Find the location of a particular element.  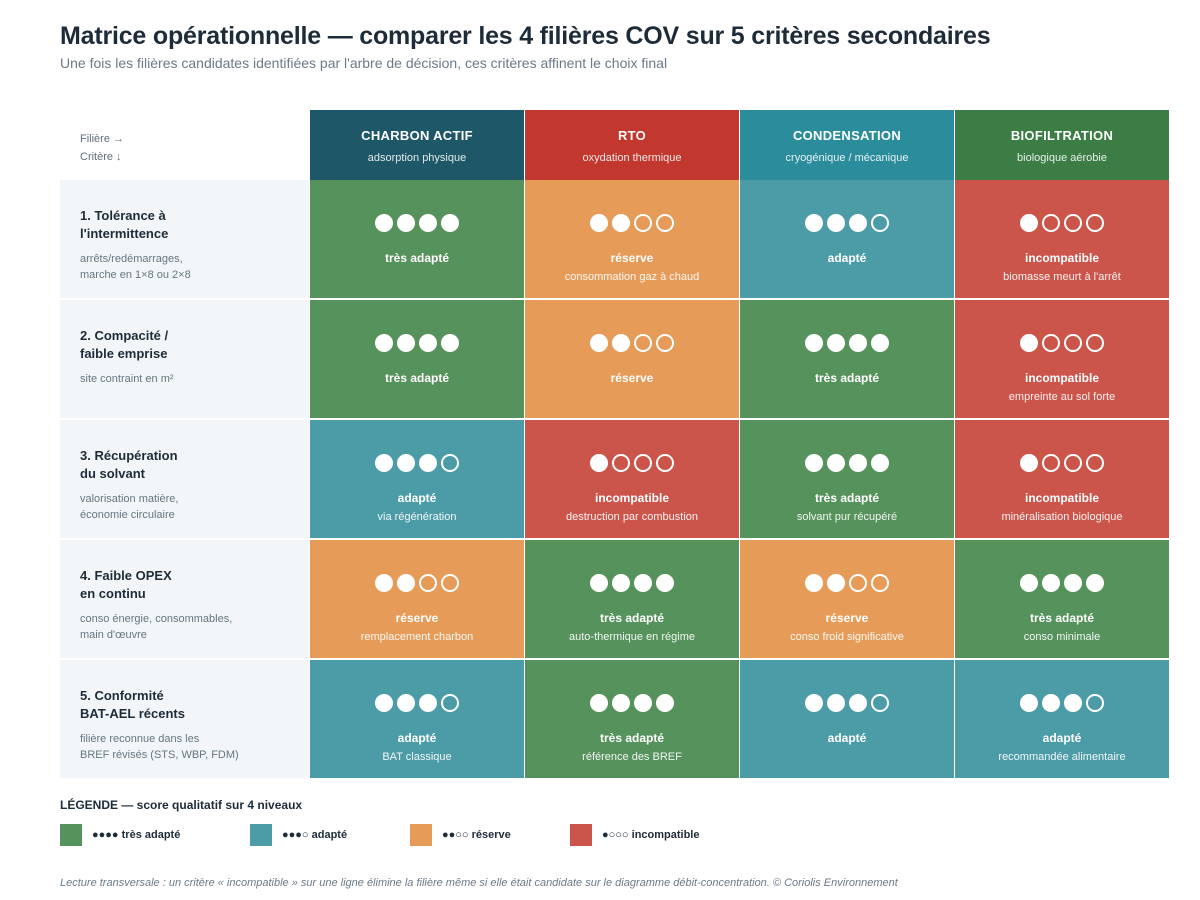

matrix-cell: très adapté auto-thermique en régime is located at coordinates (632, 599).